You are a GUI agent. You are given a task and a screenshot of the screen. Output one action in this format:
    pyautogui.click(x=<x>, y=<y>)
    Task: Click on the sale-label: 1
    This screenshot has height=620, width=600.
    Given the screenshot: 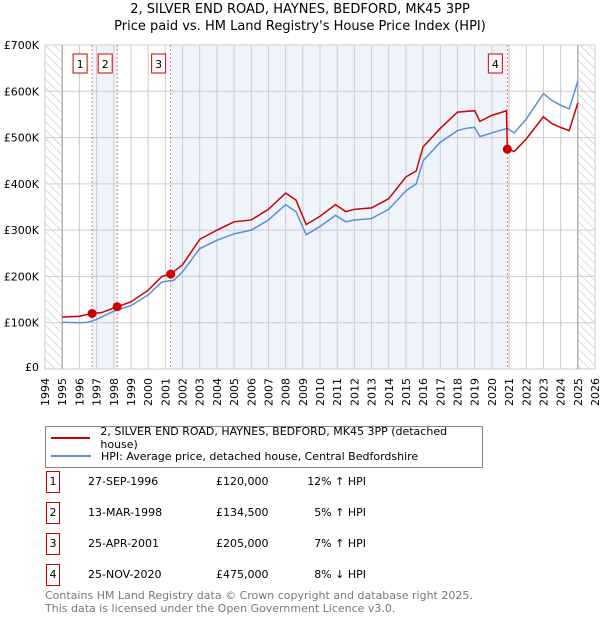 What is the action you would take?
    pyautogui.click(x=80, y=64)
    